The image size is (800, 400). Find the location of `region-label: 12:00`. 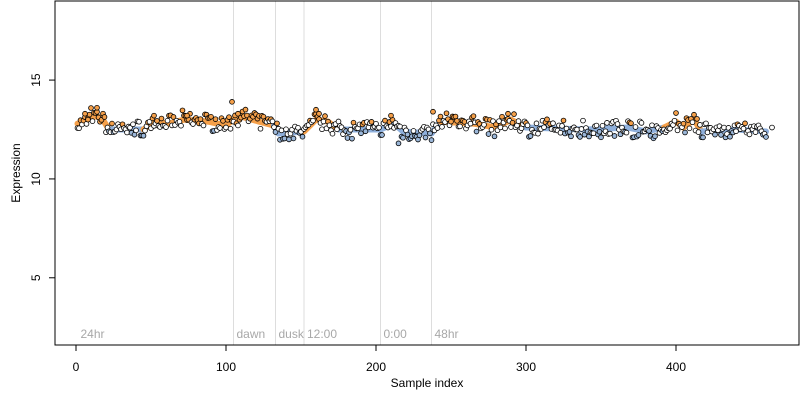

region-label: 12:00 is located at coordinates (322, 334).